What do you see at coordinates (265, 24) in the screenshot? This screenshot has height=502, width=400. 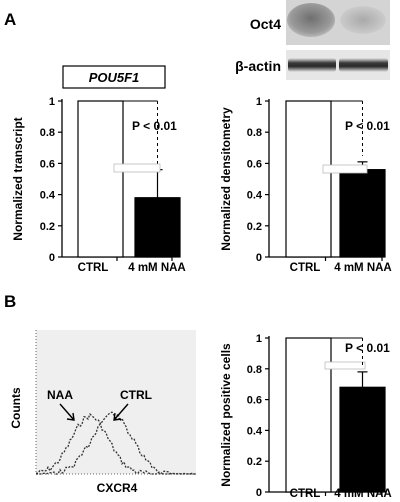 I see `oct4-label: Oct4` at bounding box center [265, 24].